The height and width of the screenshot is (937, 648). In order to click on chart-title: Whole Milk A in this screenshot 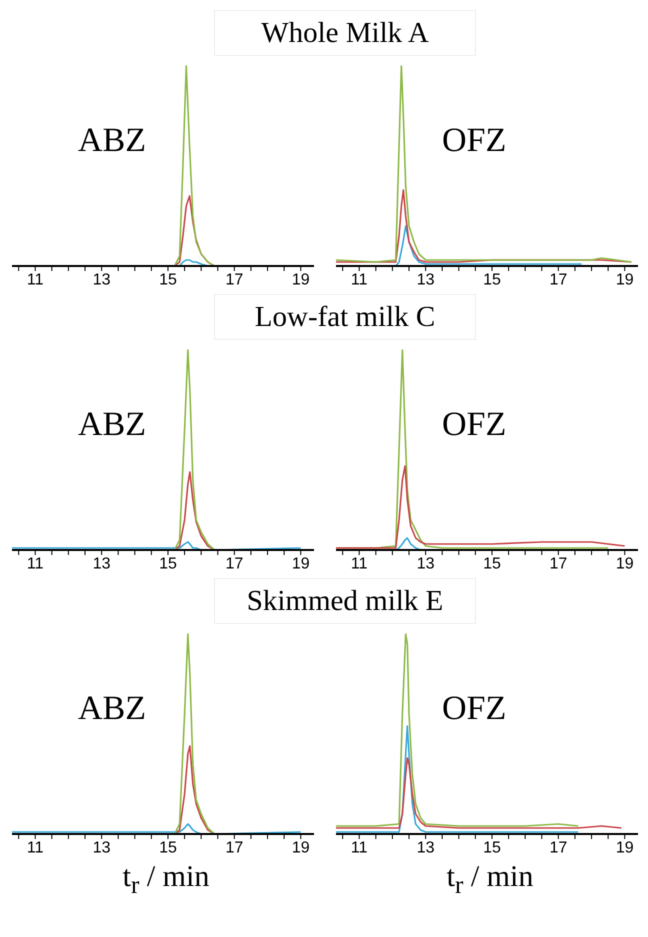, I will do `click(345, 33)`.